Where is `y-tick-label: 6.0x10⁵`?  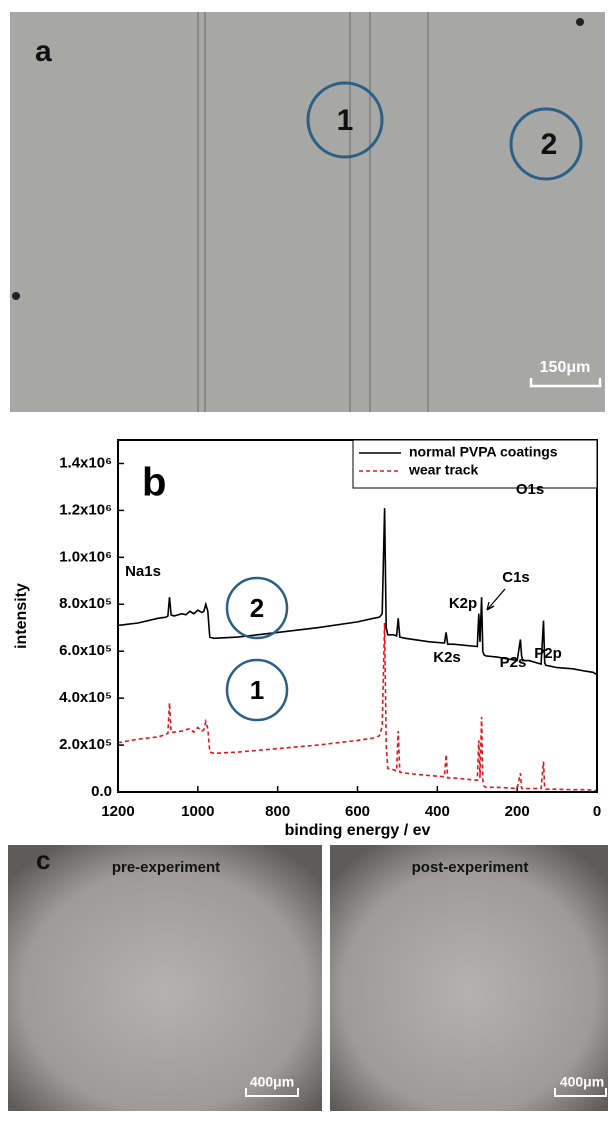
y-tick-label: 6.0x10⁵ is located at coordinates (85, 650).